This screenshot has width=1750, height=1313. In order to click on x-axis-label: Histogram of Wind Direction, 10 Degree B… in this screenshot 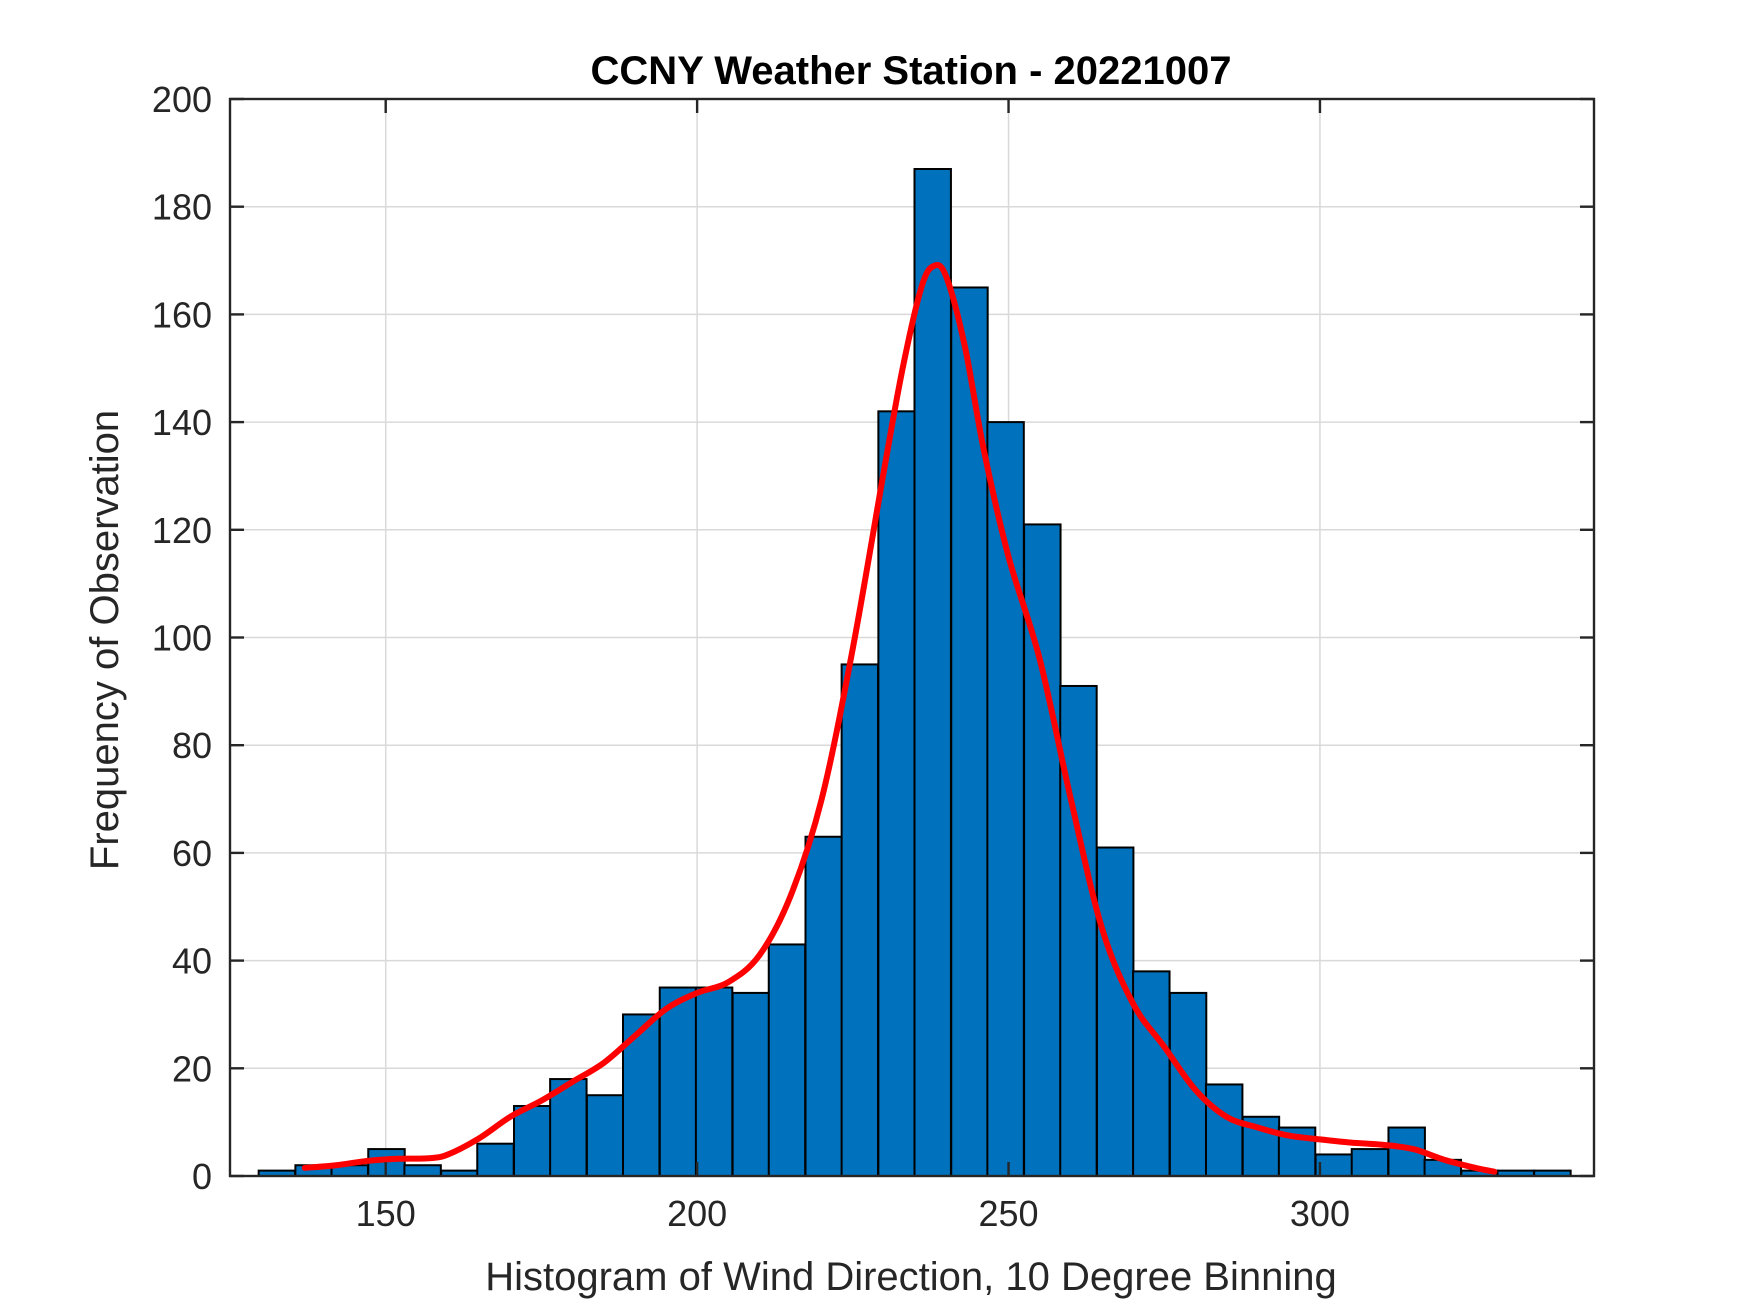, I will do `click(911, 1277)`.